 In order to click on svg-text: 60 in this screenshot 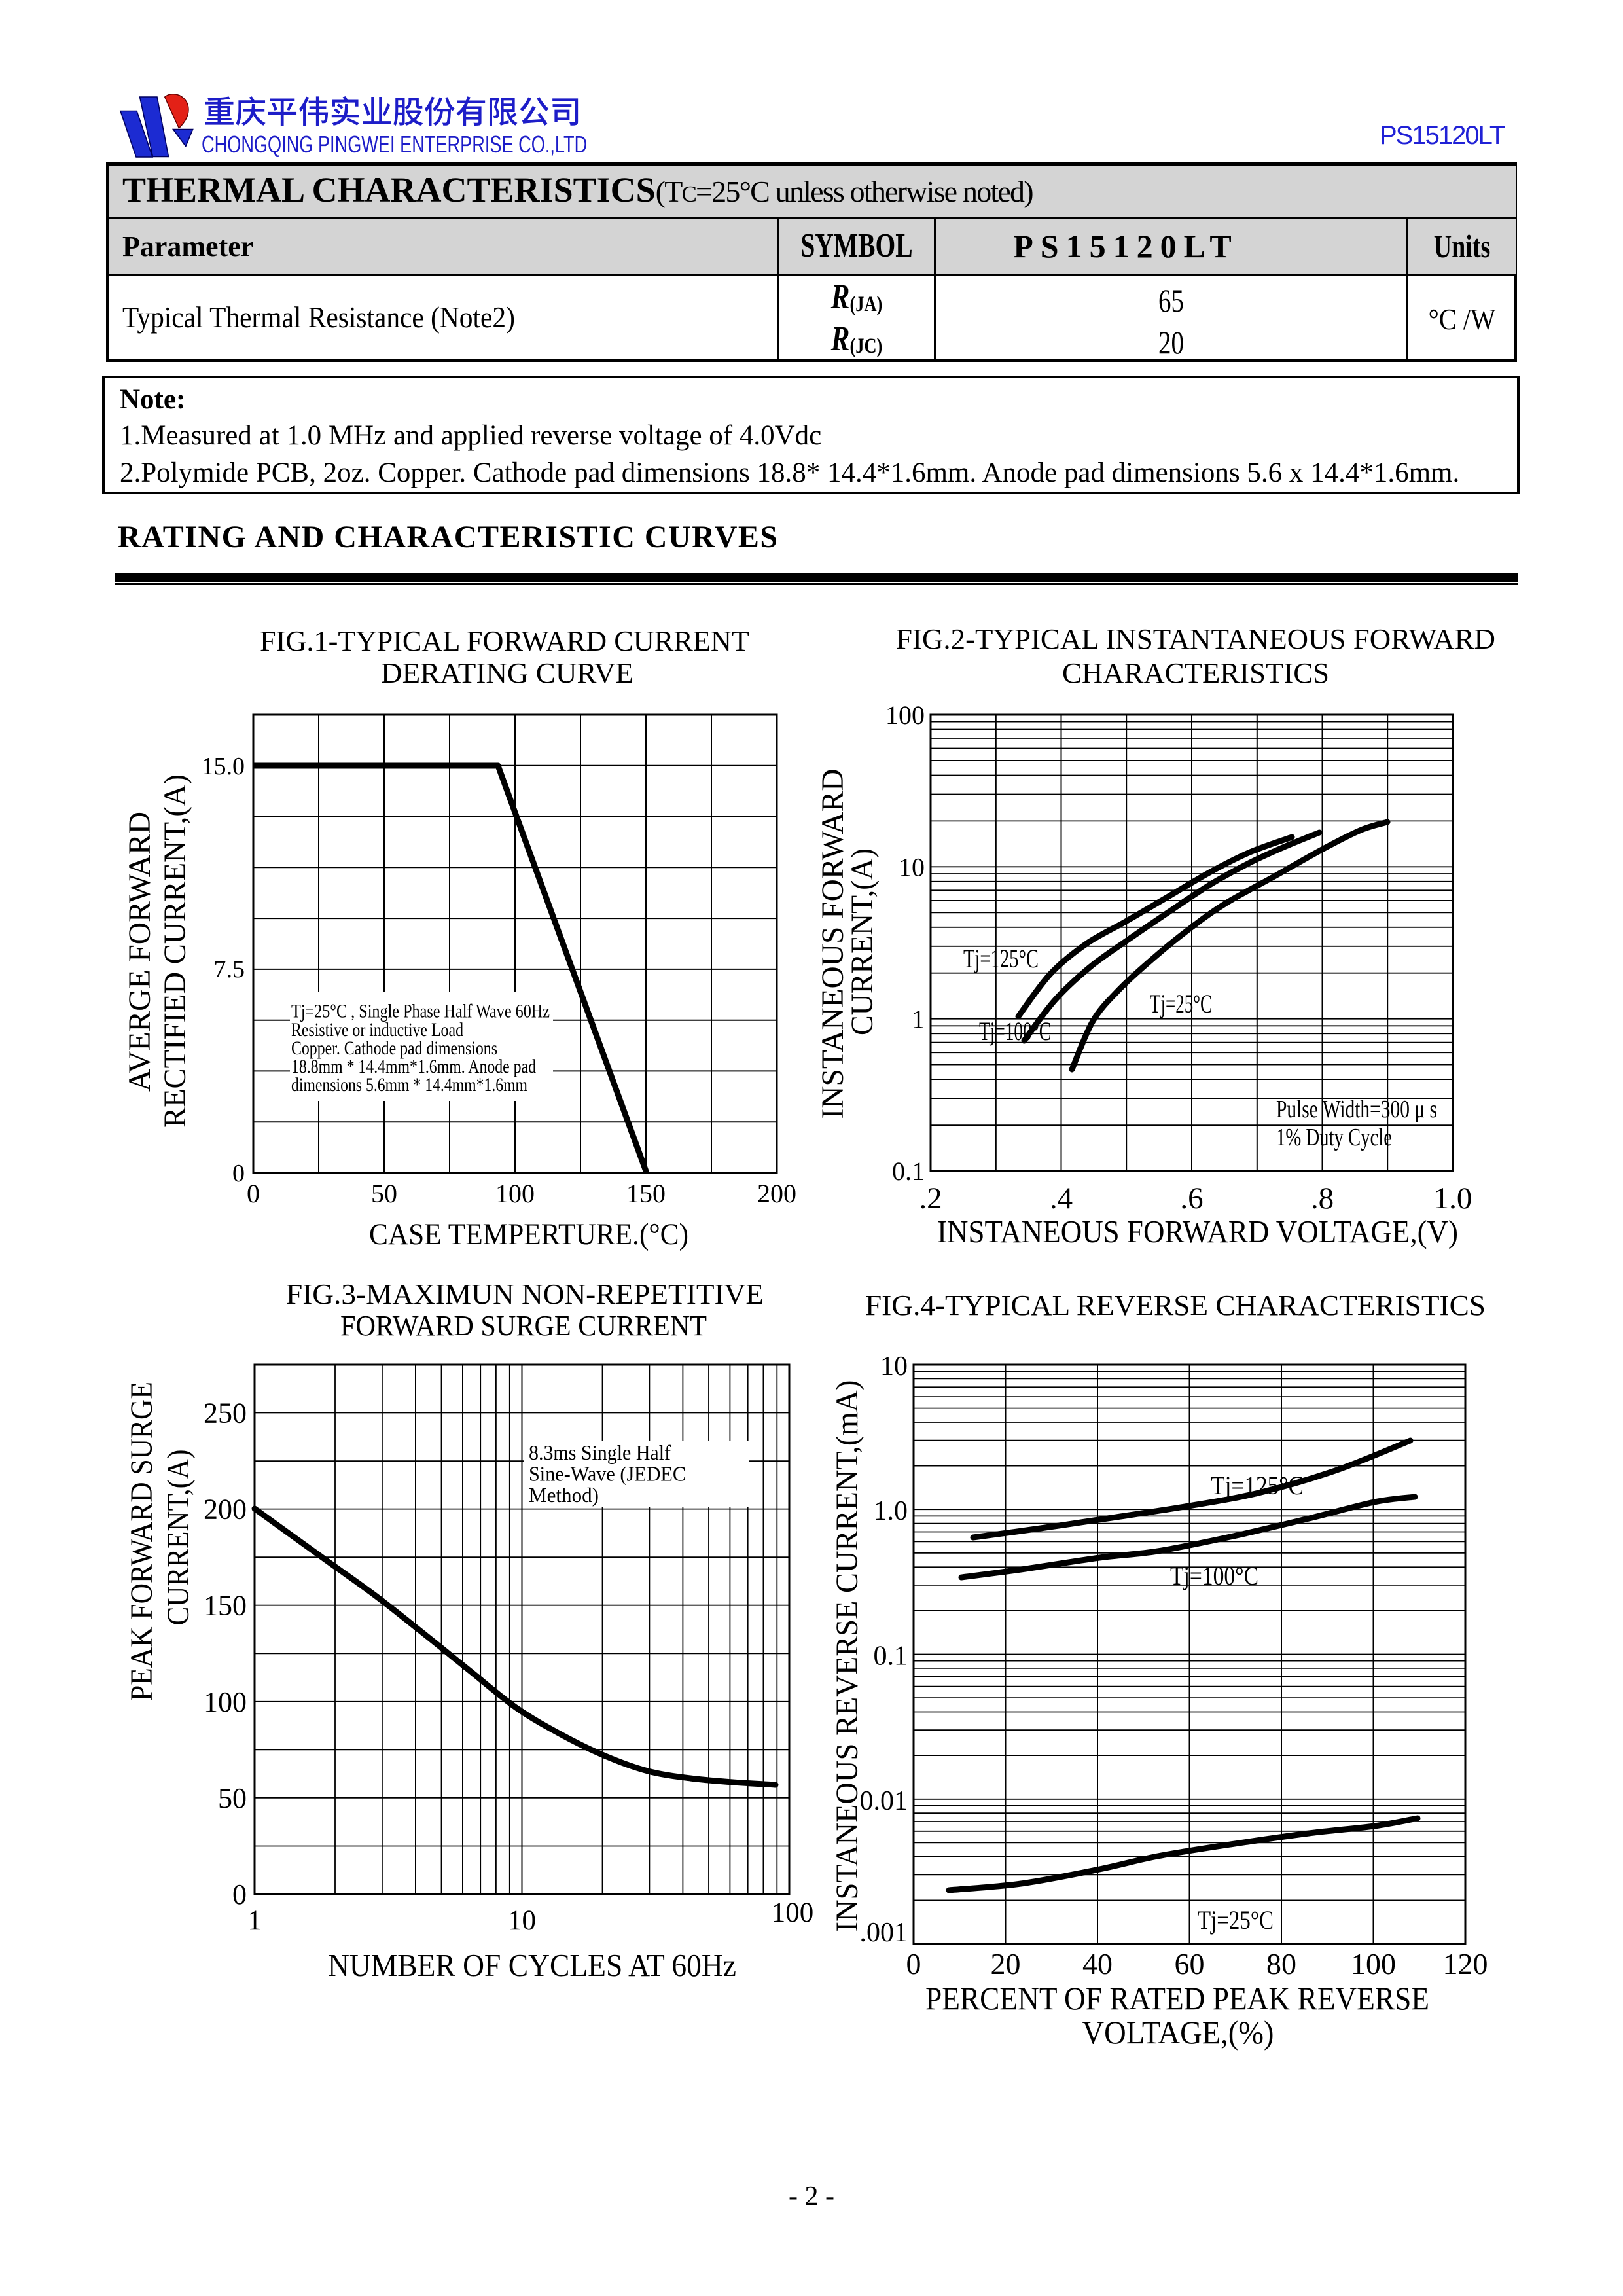, I will do `click(1190, 1964)`.